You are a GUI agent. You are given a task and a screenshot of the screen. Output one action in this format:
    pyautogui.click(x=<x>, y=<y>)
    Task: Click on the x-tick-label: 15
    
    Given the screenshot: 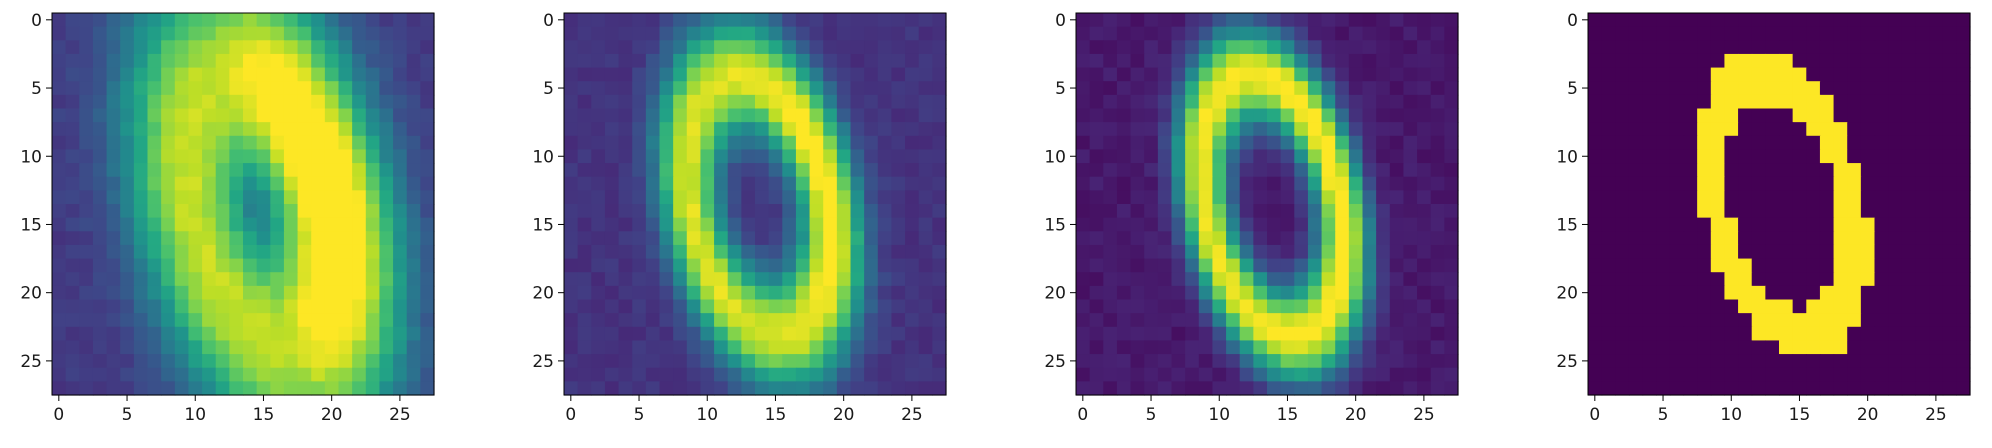 What is the action you would take?
    pyautogui.click(x=264, y=415)
    